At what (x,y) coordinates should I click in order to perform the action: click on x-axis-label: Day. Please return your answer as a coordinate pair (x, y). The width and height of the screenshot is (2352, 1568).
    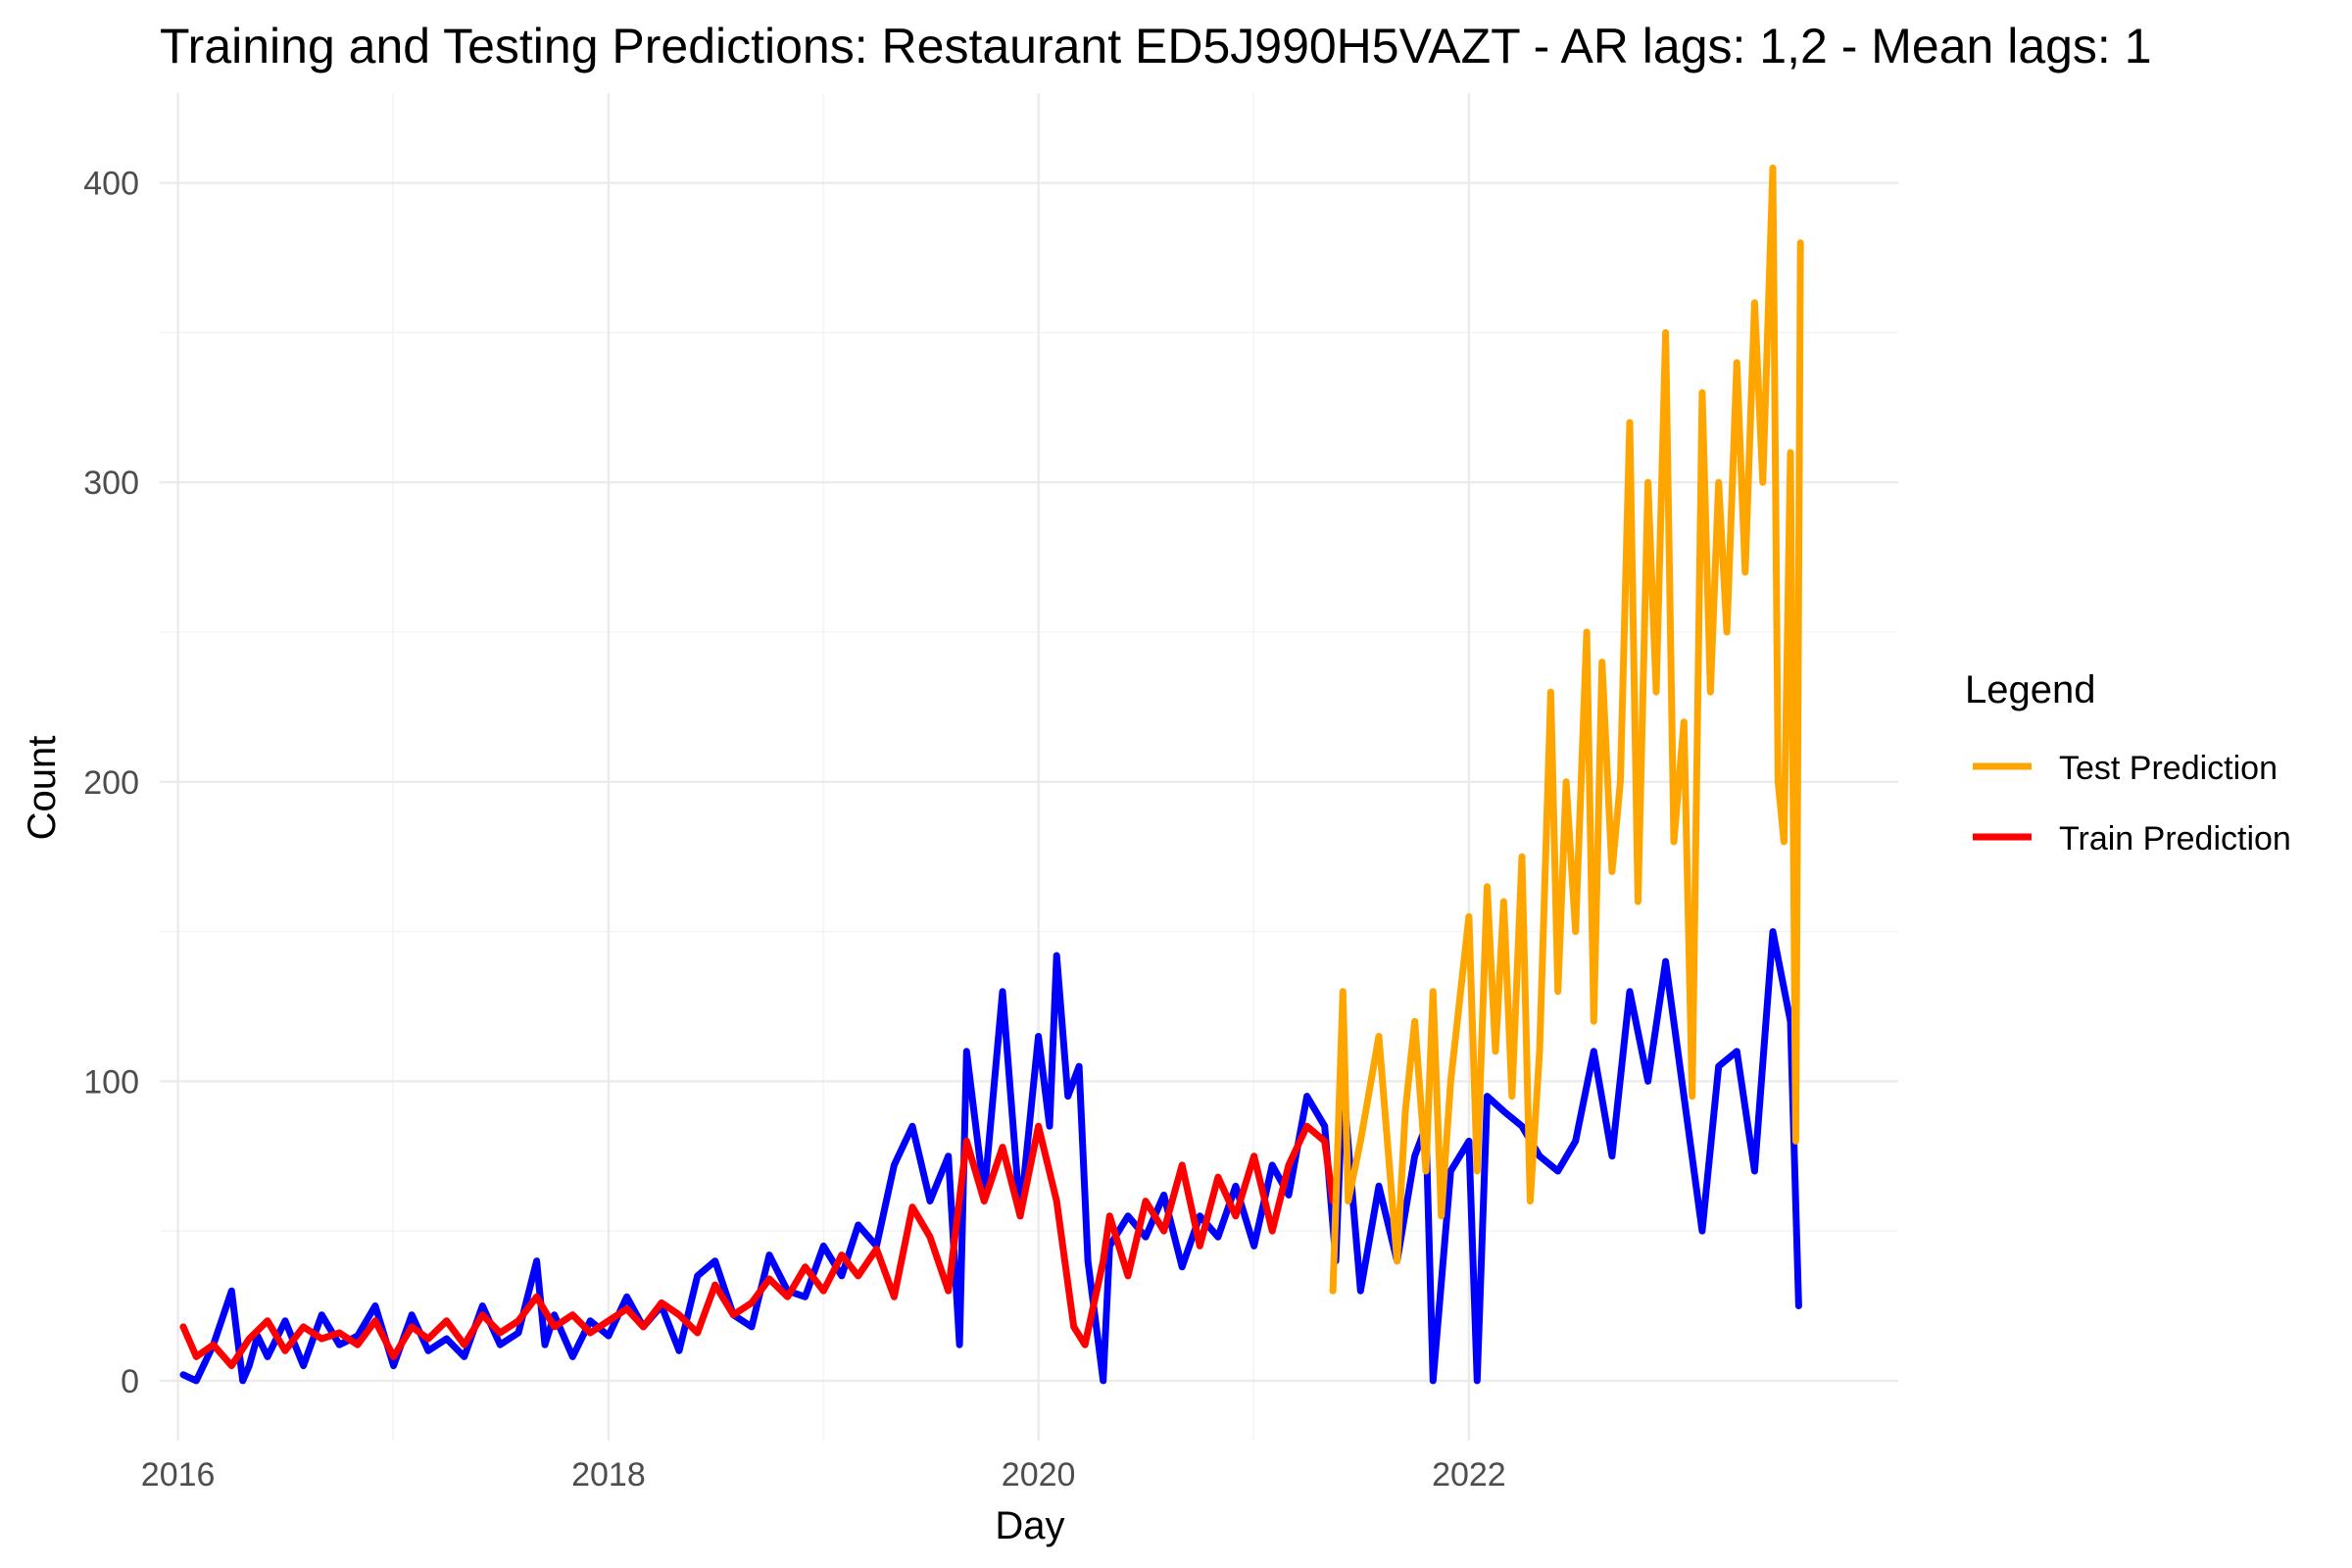
    Looking at the image, I should click on (1029, 1525).